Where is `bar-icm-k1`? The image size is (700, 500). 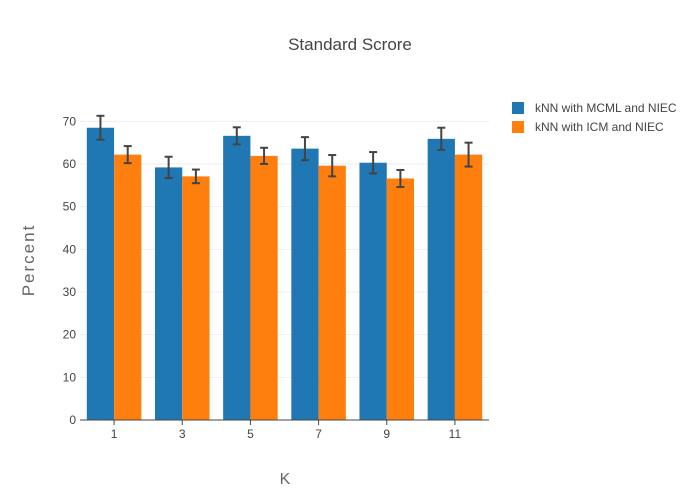 bar-icm-k1 is located at coordinates (128, 287).